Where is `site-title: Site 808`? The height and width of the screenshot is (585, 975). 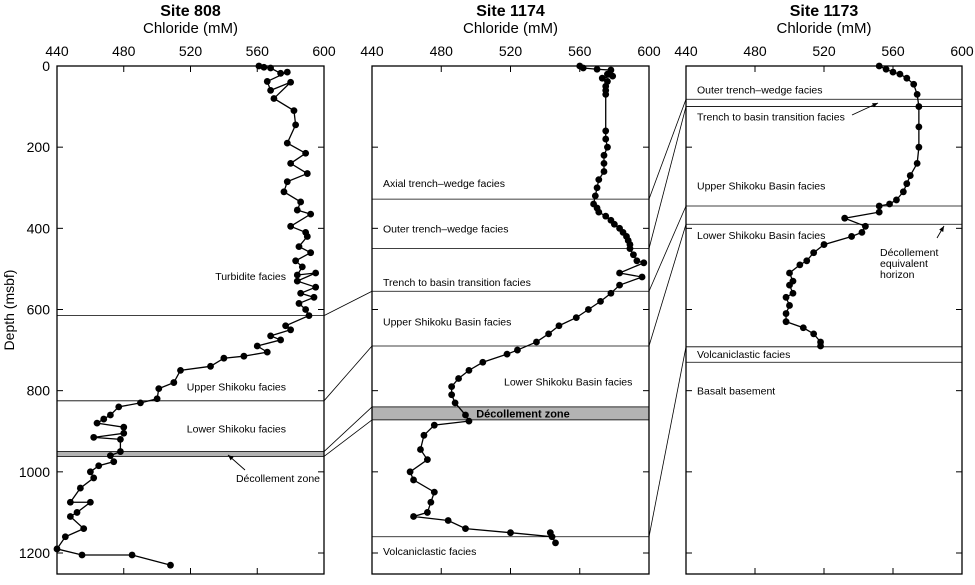
site-title: Site 808 is located at coordinates (190, 11).